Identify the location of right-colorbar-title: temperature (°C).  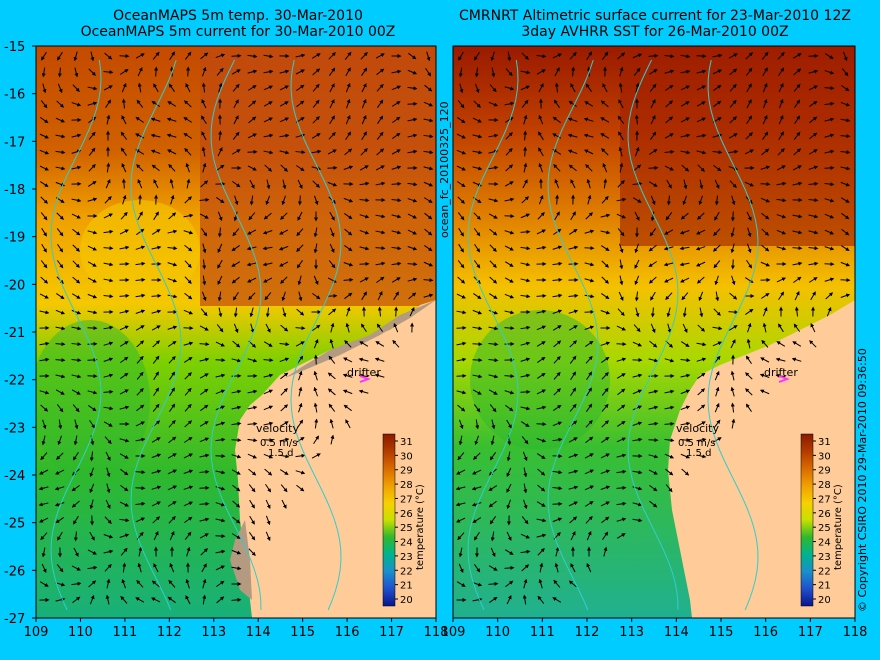
(838, 527).